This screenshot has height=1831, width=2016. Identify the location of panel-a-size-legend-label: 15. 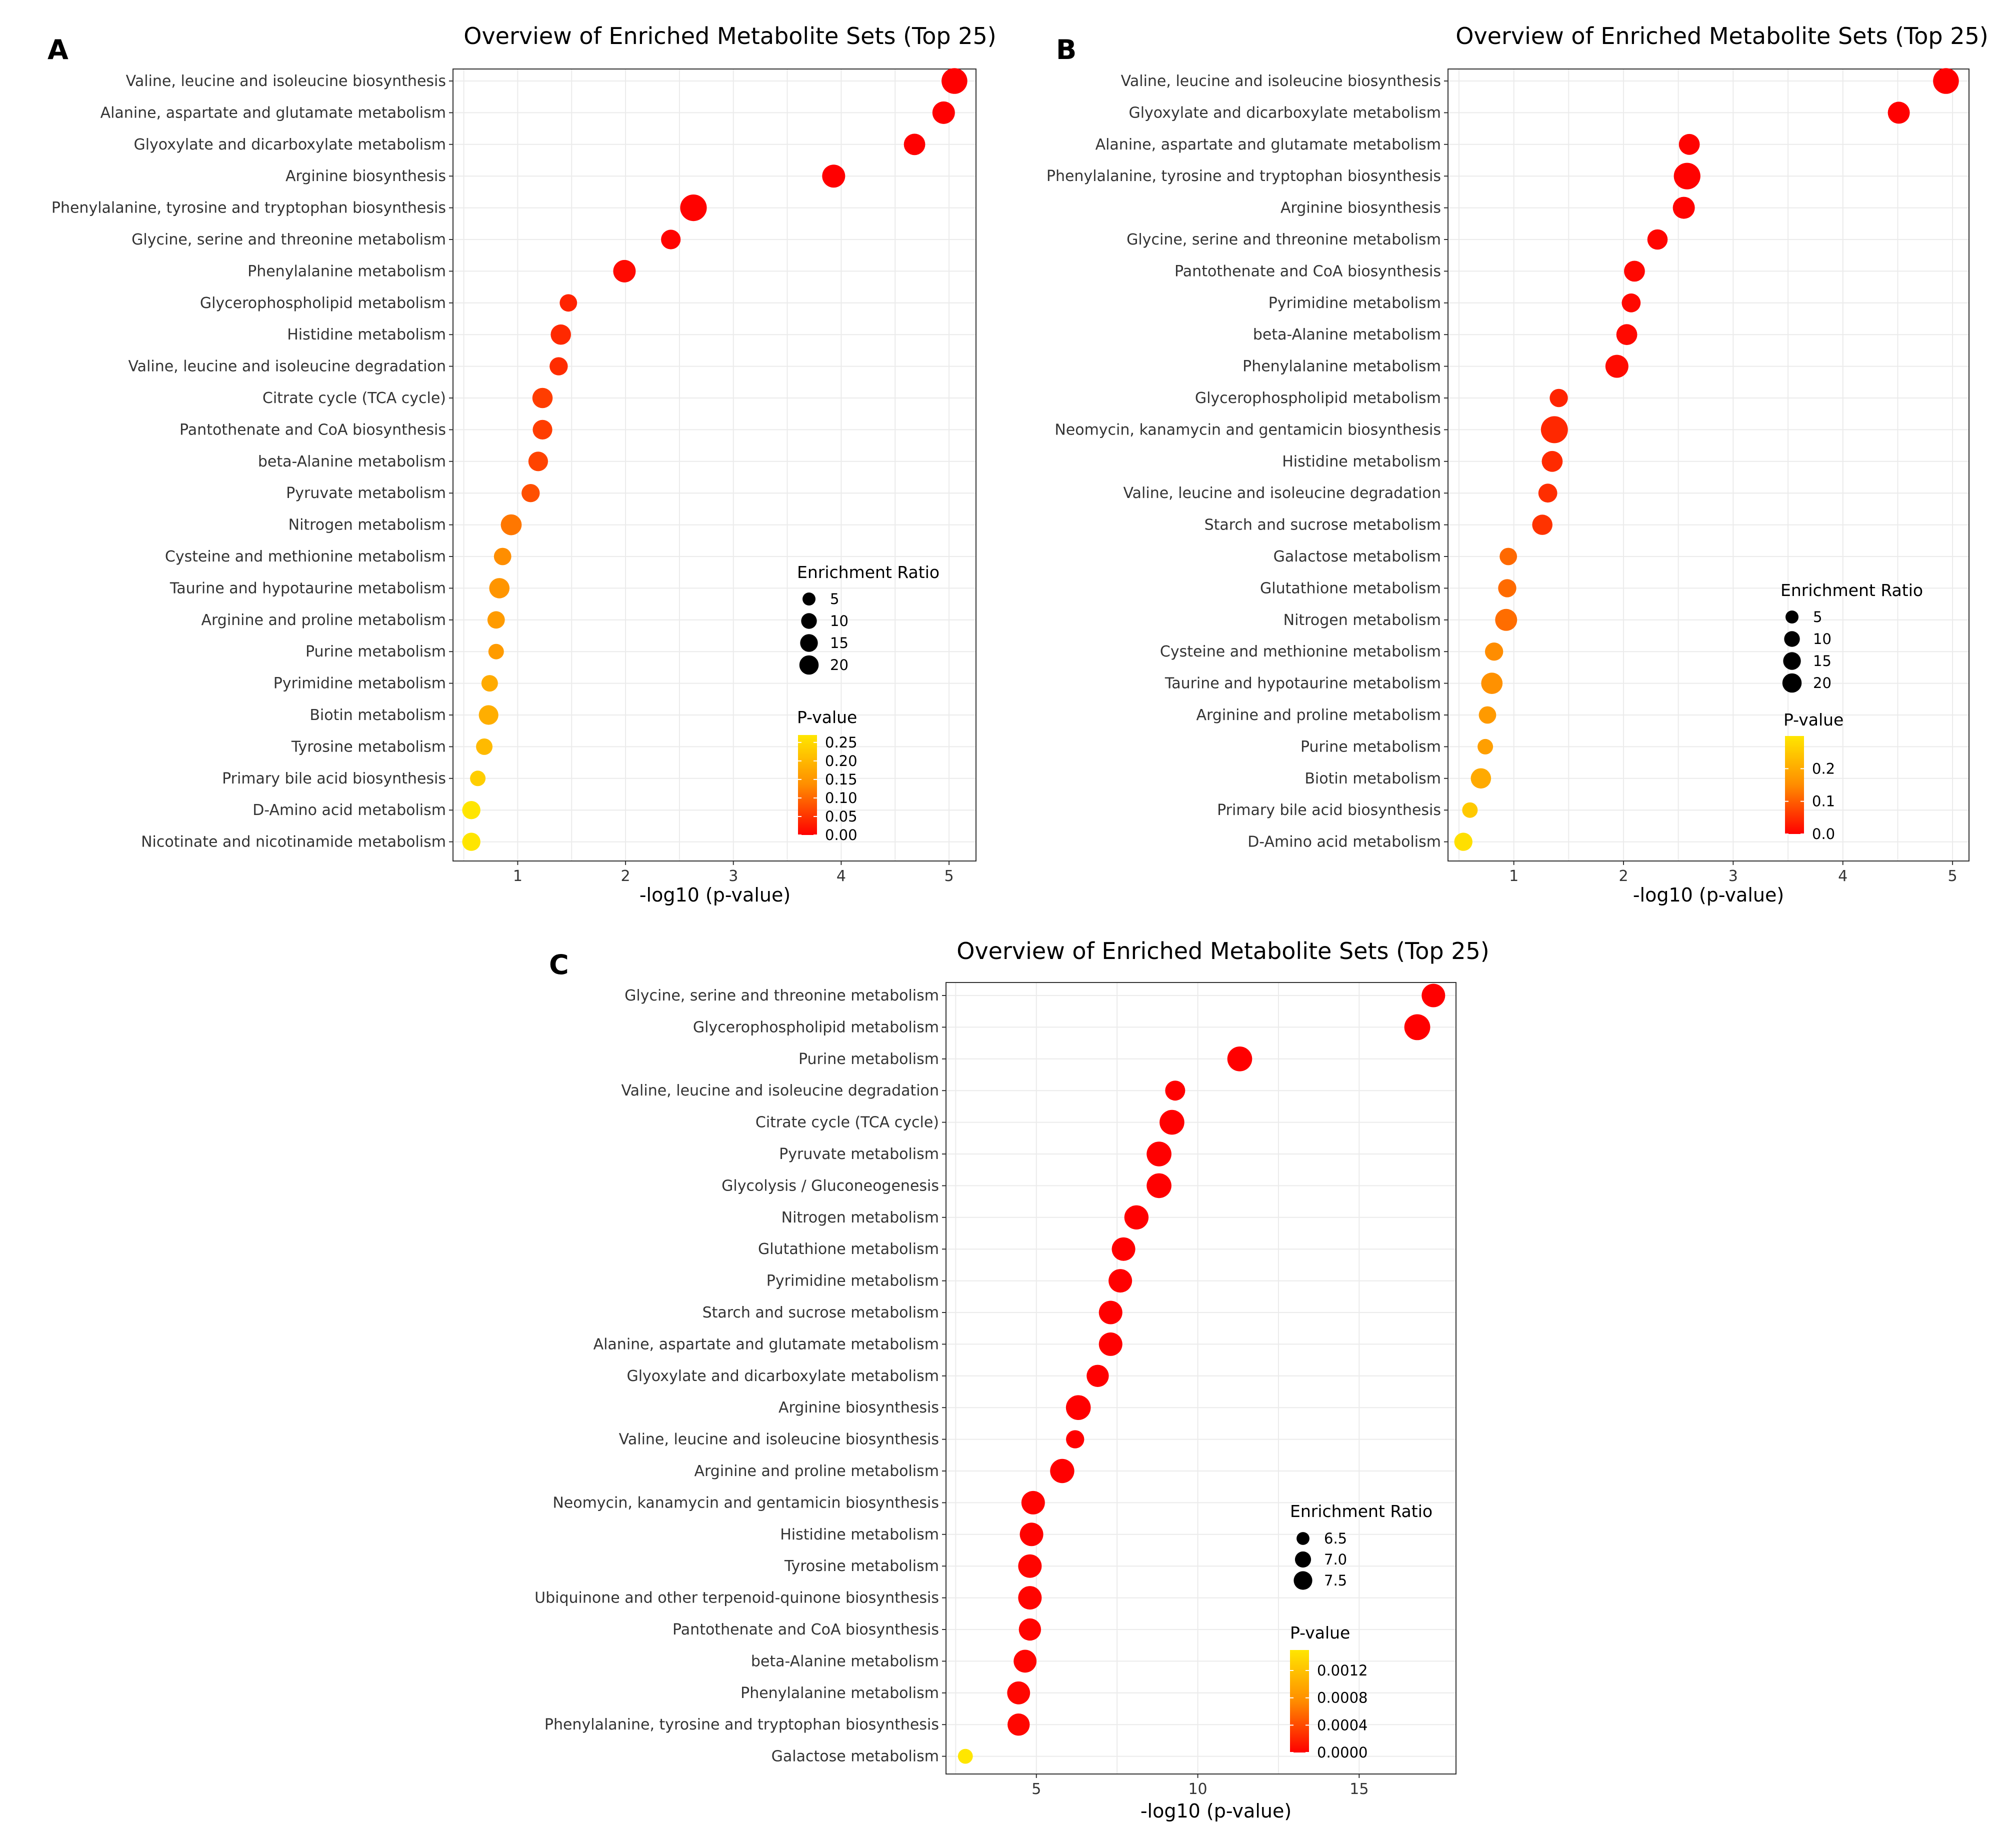
(839, 643).